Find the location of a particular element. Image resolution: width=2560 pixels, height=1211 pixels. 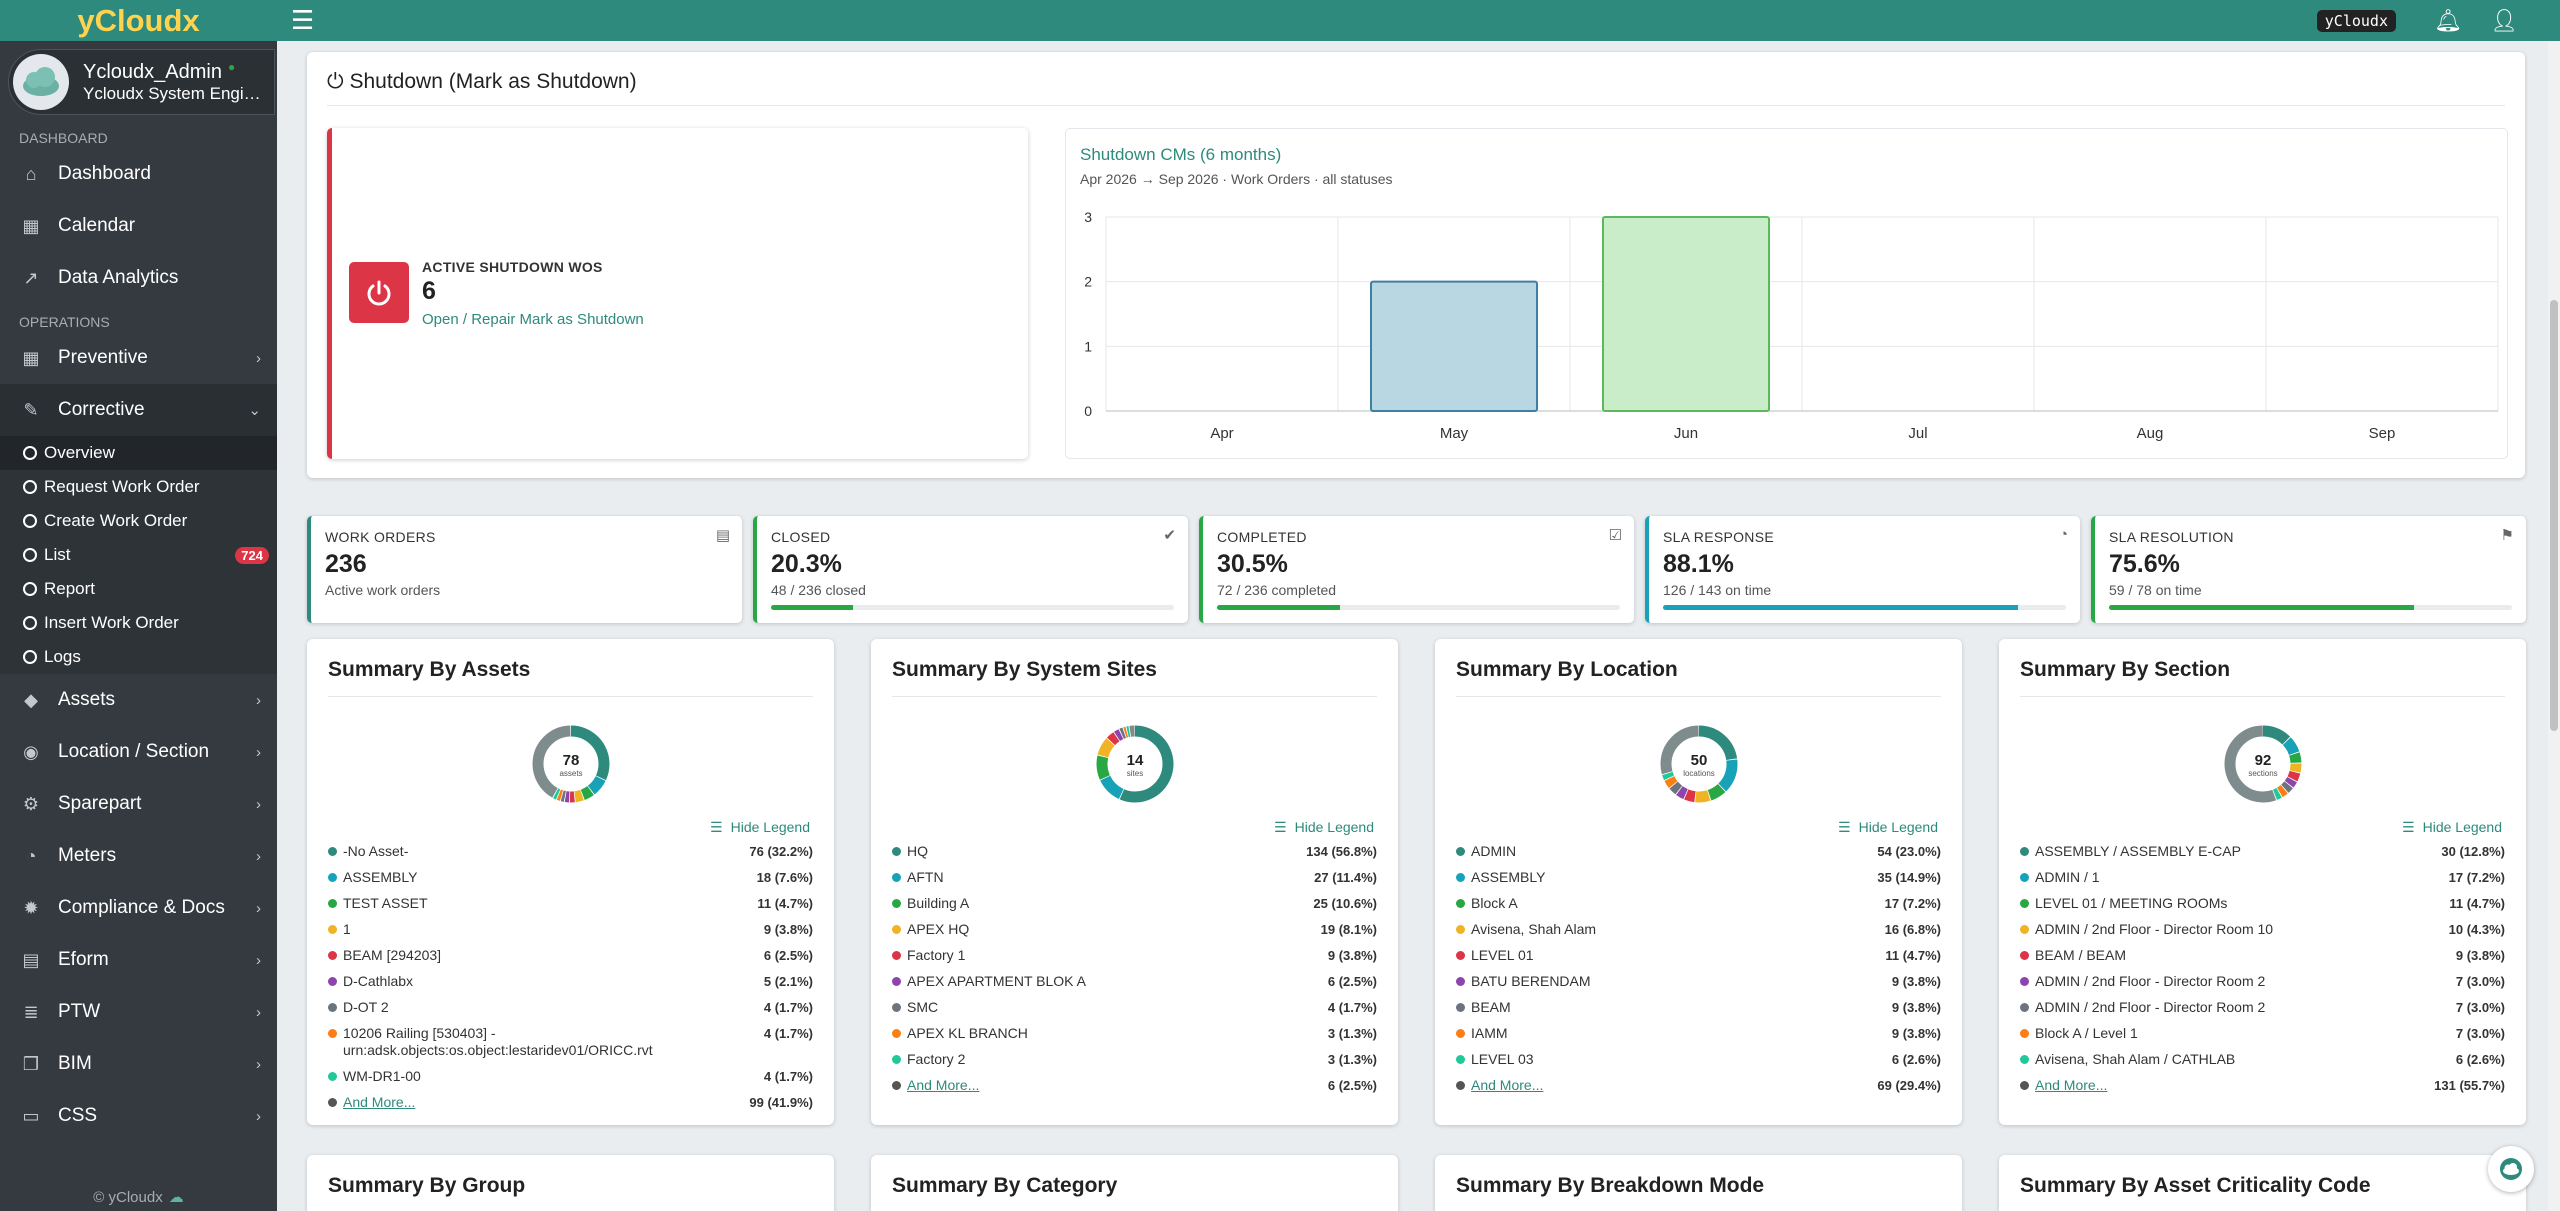

sidebar-item-preventive: ▦ Preventive › is located at coordinates (138, 358).